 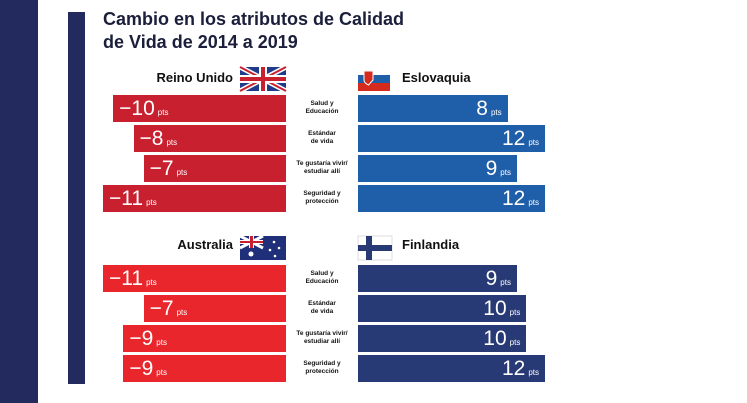 What do you see at coordinates (262, 247) in the screenshot?
I see `flag-australia` at bounding box center [262, 247].